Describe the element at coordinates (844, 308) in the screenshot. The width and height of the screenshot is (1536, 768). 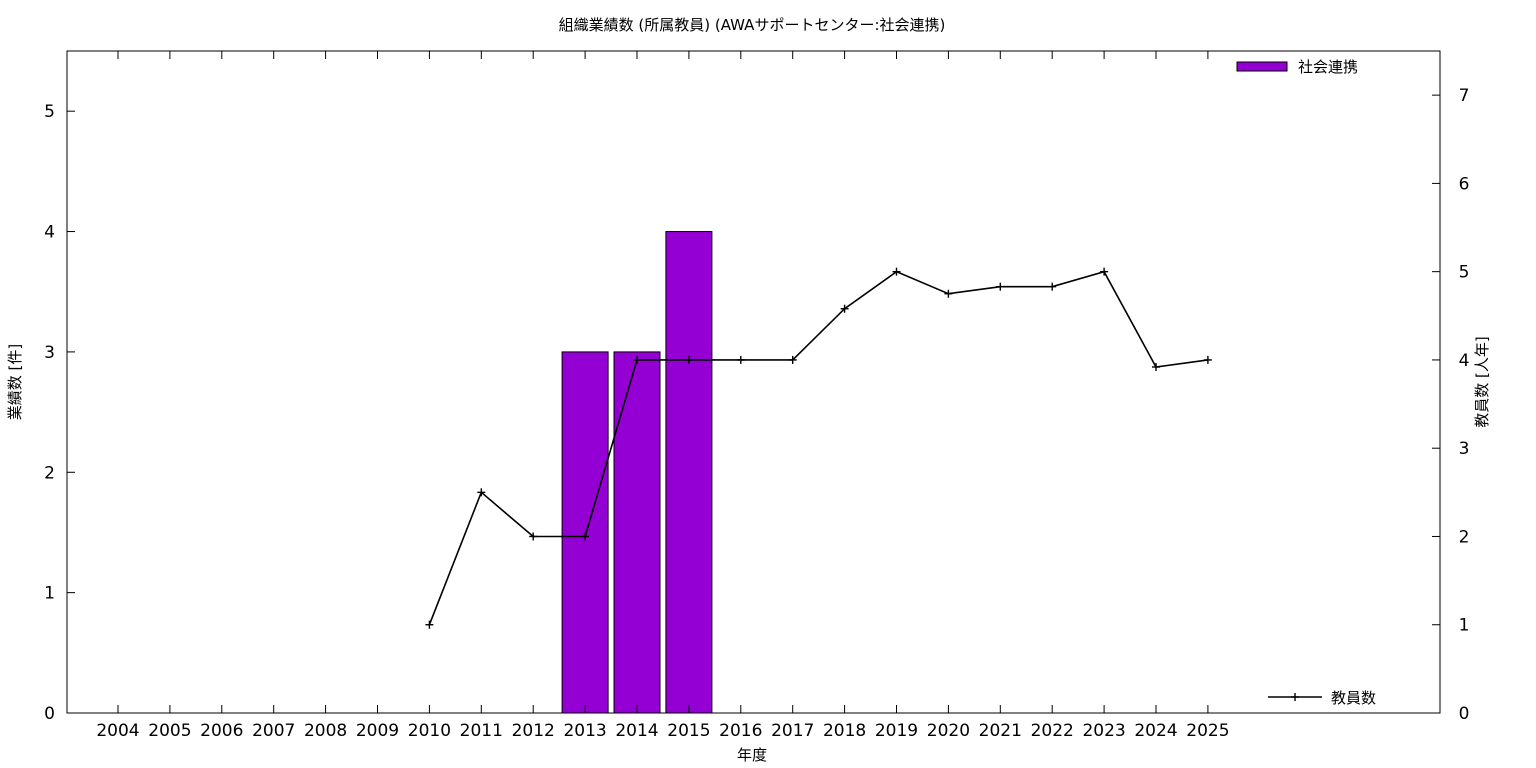
I see `point-2018` at that location.